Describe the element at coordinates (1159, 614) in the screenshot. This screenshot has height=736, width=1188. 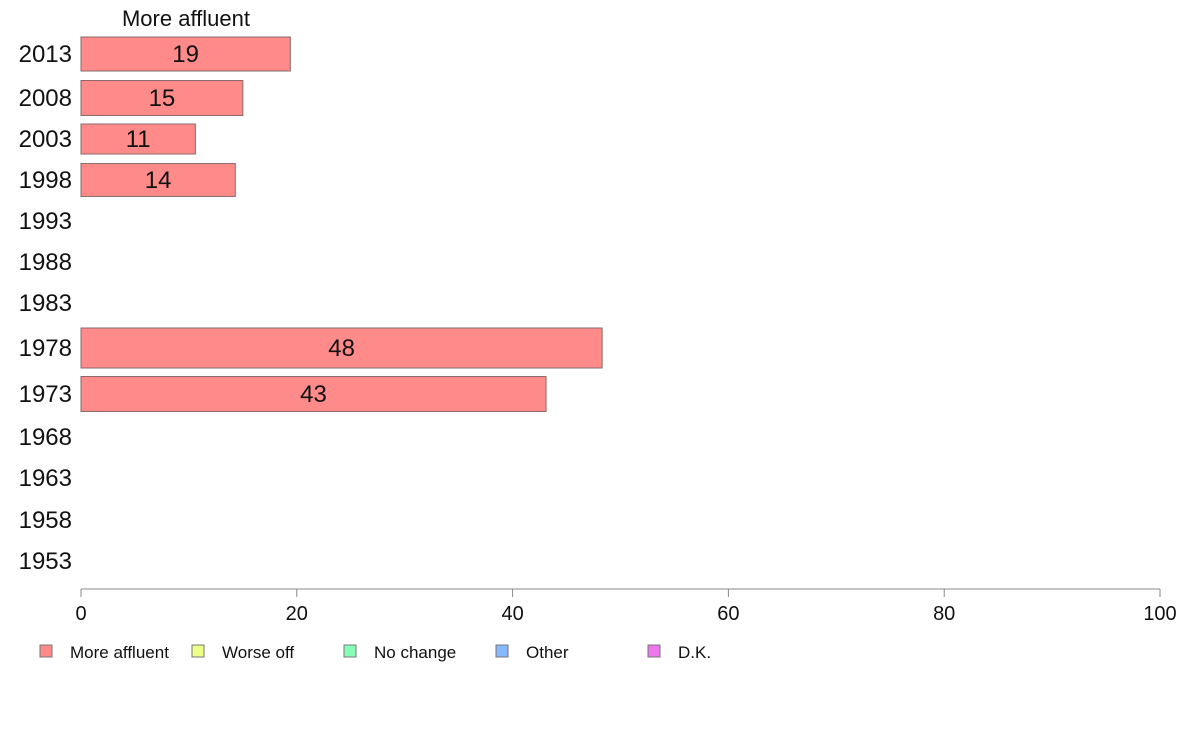
I see `x-tick-label-100: 100` at that location.